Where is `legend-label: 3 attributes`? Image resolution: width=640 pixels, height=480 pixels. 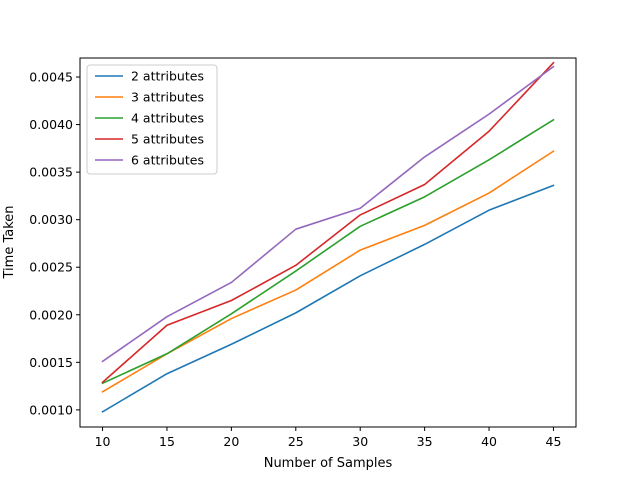 legend-label: 3 attributes is located at coordinates (167, 97).